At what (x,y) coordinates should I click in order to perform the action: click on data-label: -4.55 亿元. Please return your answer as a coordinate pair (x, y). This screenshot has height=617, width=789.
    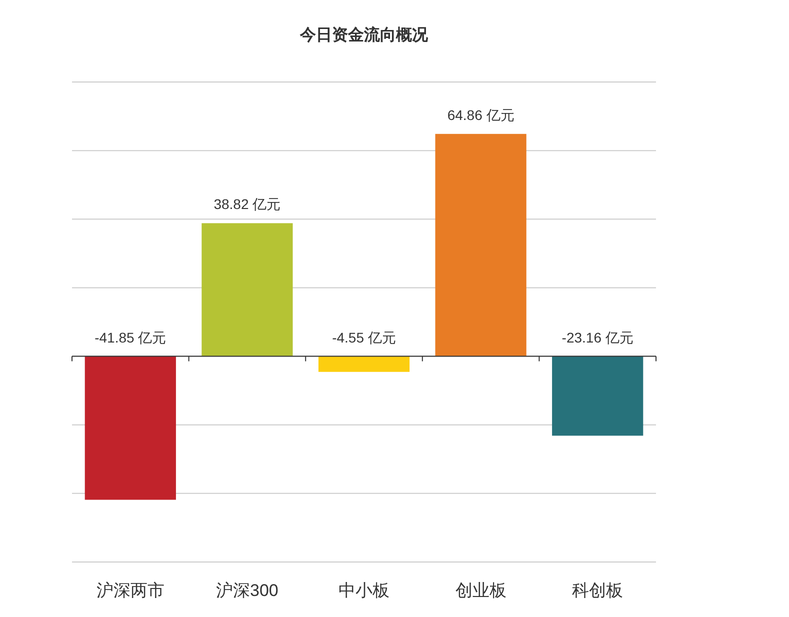
    Looking at the image, I should click on (364, 337).